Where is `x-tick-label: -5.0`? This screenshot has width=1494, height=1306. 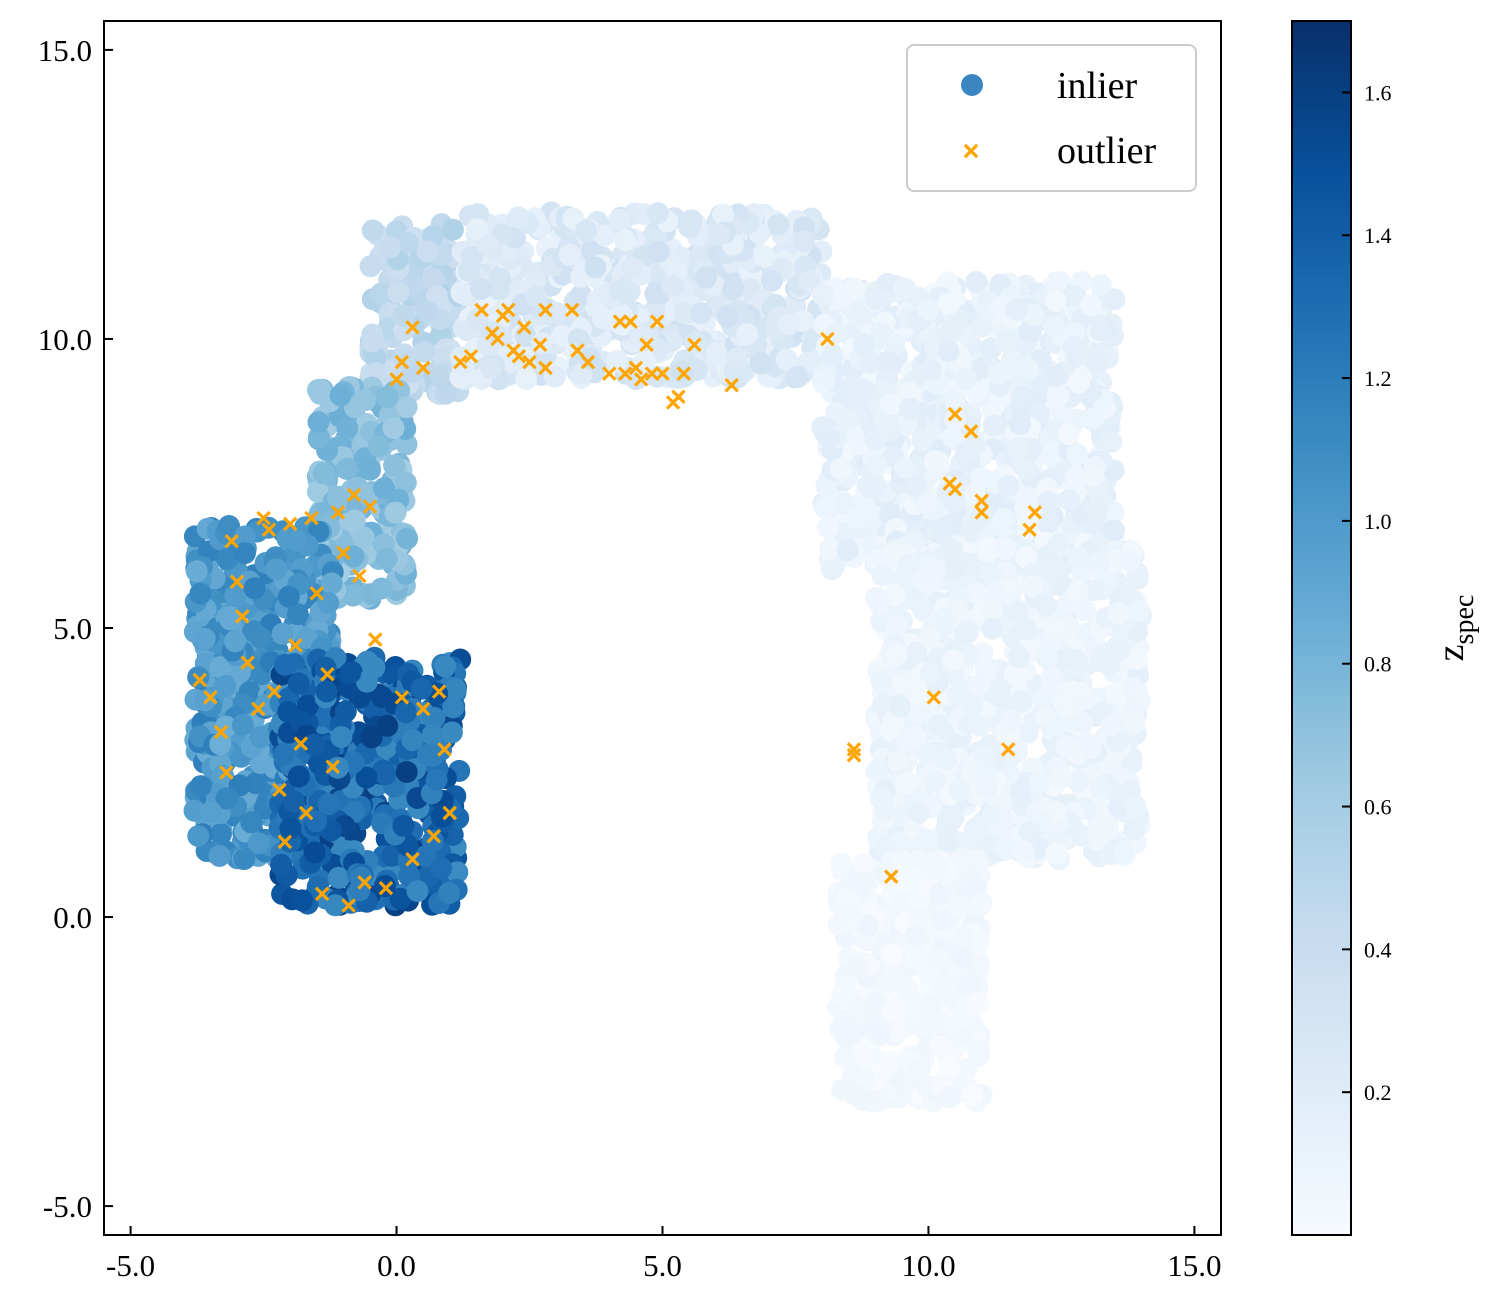
x-tick-label: -5.0 is located at coordinates (130, 1265).